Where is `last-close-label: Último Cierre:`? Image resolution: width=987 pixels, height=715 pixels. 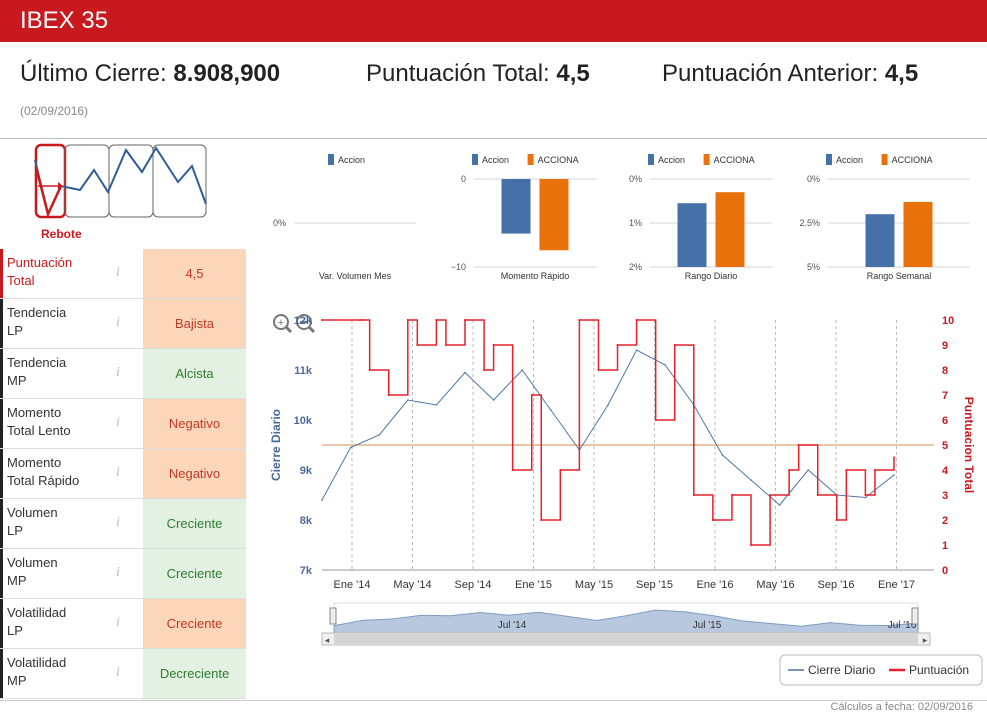
last-close-label: Último Cierre: is located at coordinates (93, 73).